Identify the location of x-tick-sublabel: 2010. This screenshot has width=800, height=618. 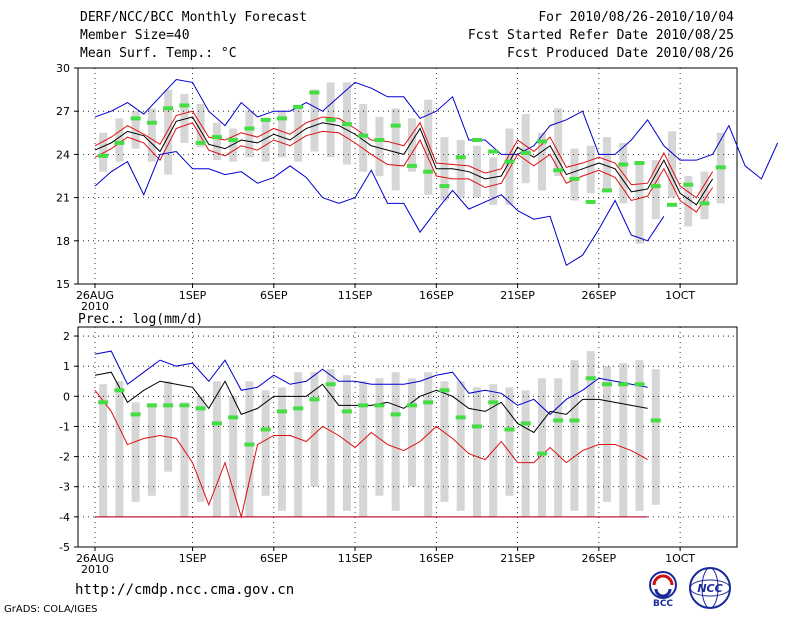
(95, 569).